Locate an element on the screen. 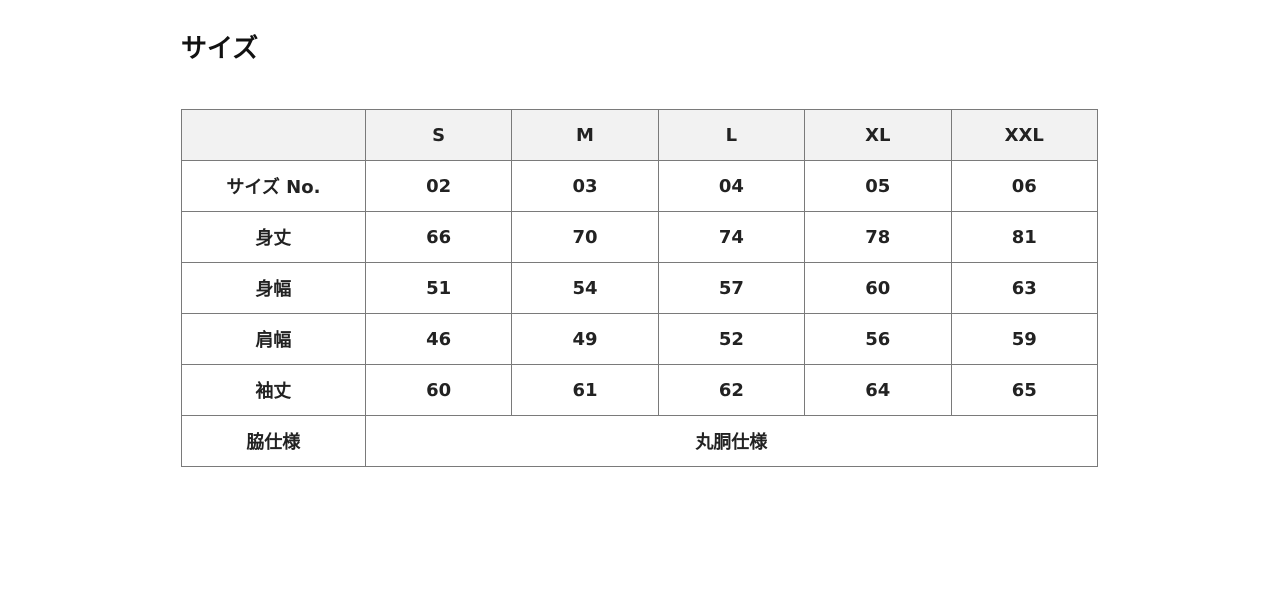  table-cell: 49 is located at coordinates (585, 339).